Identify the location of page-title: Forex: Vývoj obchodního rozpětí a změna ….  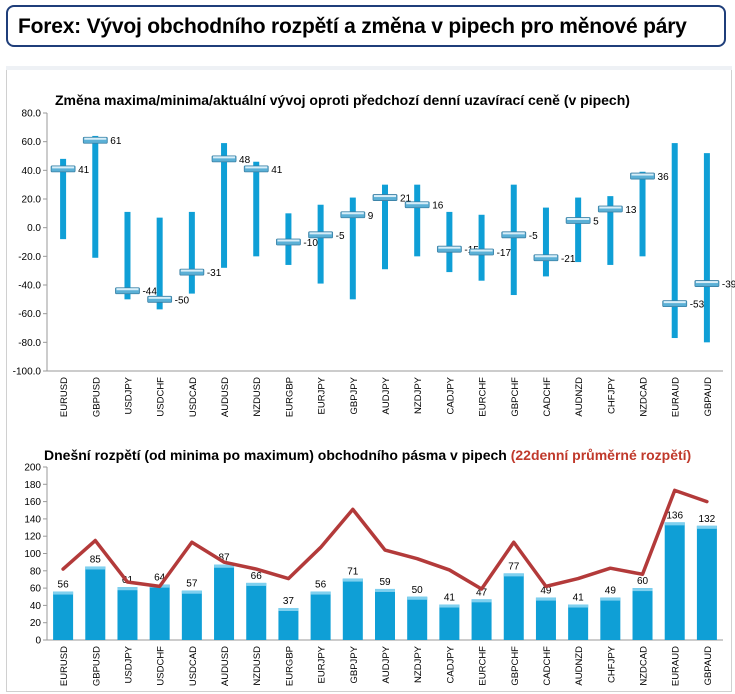
(352, 26).